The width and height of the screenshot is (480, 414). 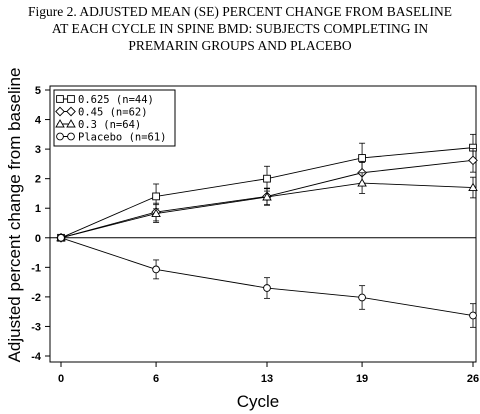 I want to click on y-tick-label: 3, so click(x=38, y=150).